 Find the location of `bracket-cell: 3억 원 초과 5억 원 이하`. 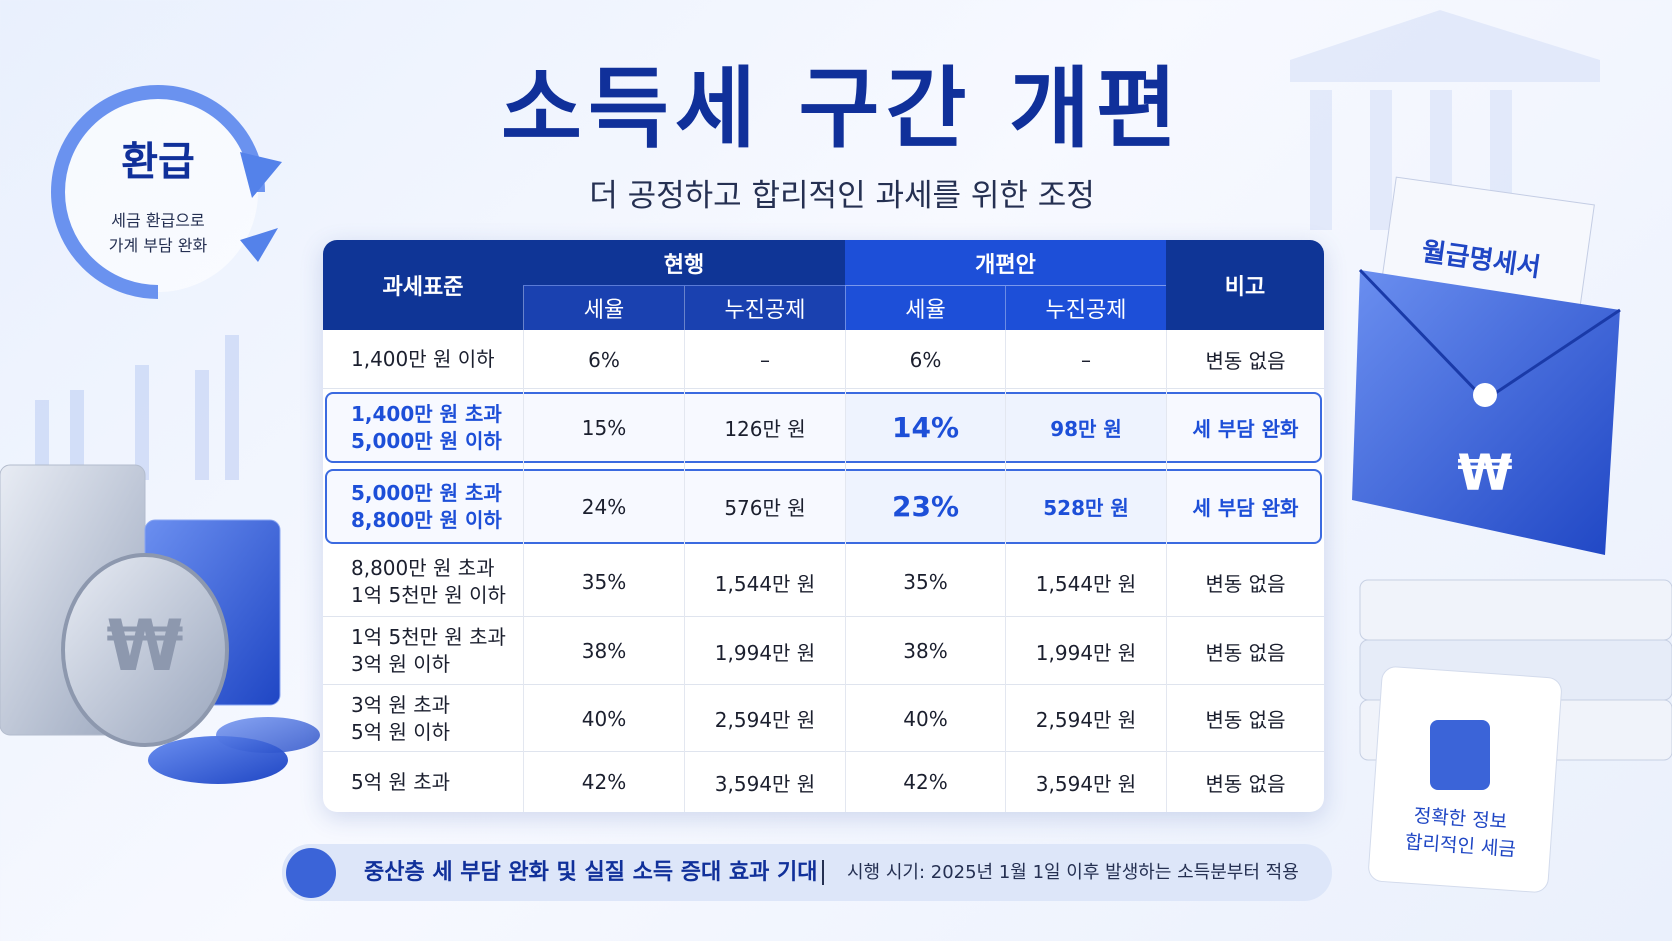

bracket-cell: 3억 원 초과 5억 원 이하 is located at coordinates (423, 718).